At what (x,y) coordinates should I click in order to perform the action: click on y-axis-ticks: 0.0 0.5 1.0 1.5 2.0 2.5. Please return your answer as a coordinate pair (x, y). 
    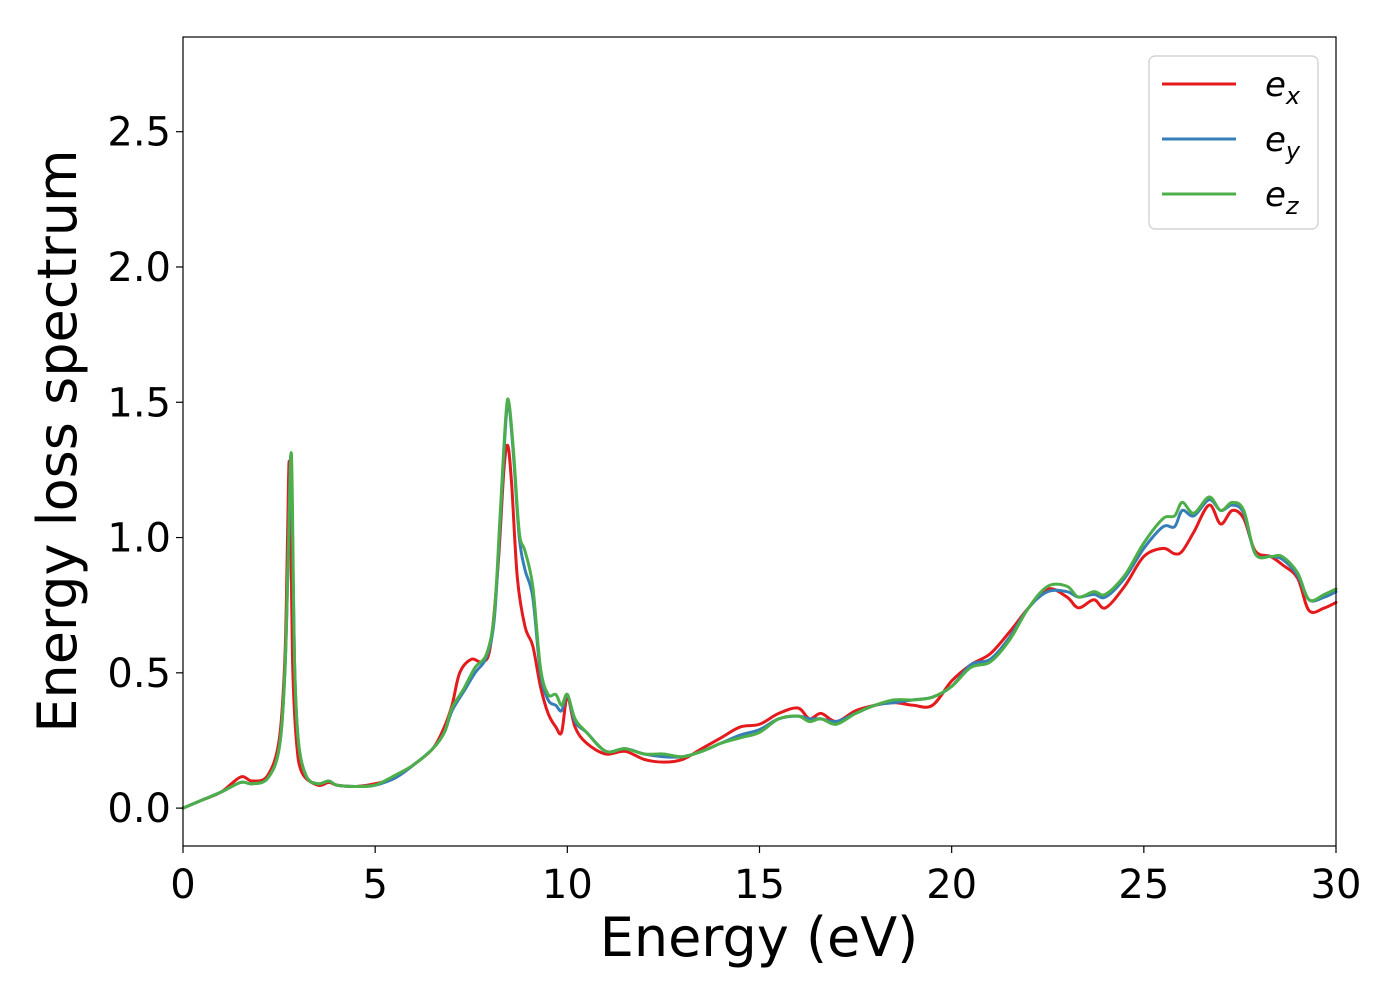
    Looking at the image, I should click on (145, 471).